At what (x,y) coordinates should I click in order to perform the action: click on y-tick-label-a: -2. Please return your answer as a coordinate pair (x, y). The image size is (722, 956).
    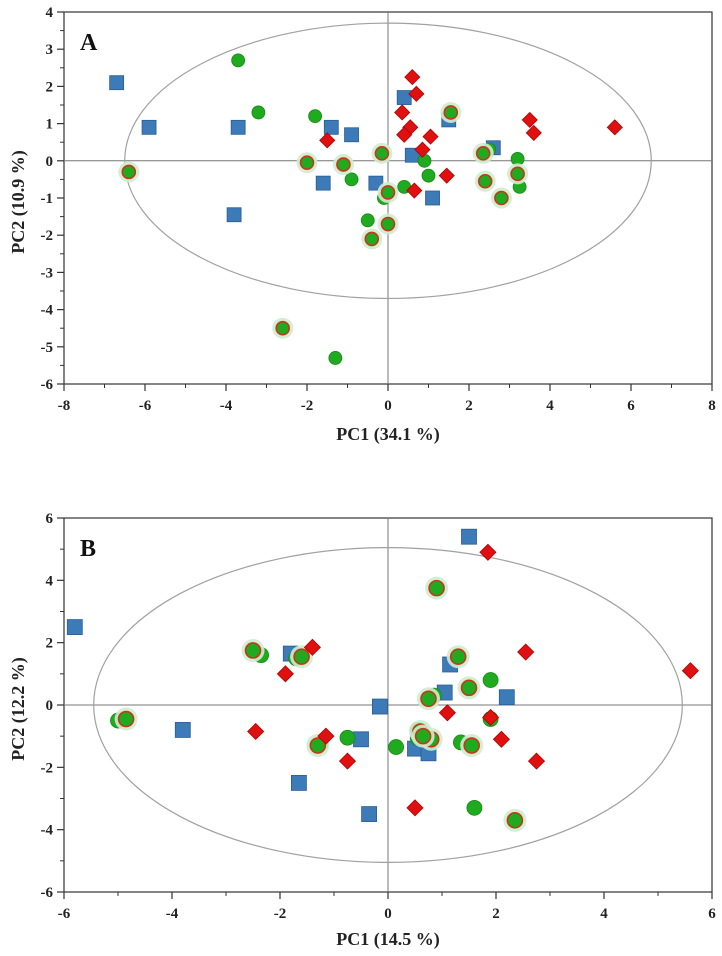
    Looking at the image, I should click on (47, 236).